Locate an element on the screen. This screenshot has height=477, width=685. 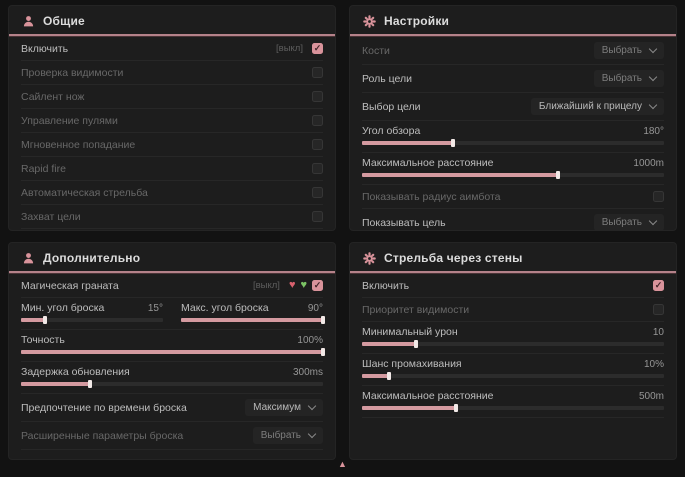
setting-label: Сайлент нож is located at coordinates (53, 96).